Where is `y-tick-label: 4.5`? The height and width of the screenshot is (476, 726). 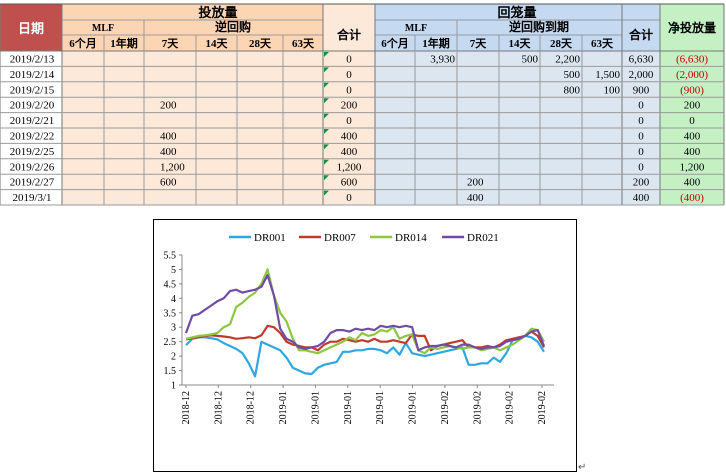
y-tick-label: 4.5 is located at coordinates (170, 284).